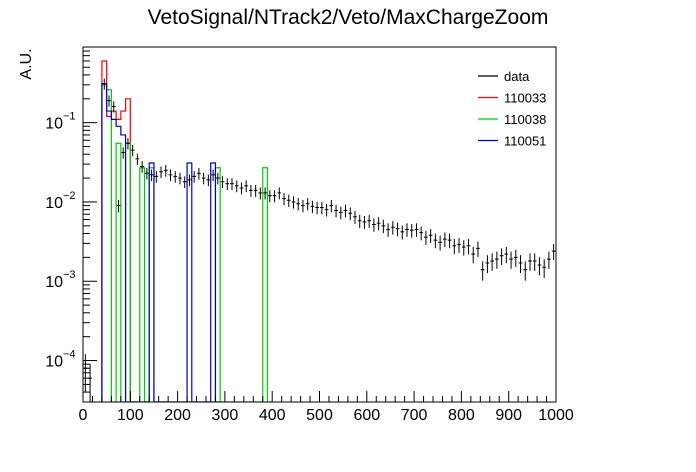  I want to click on y-tick-exponent: −1, so click(69, 117).